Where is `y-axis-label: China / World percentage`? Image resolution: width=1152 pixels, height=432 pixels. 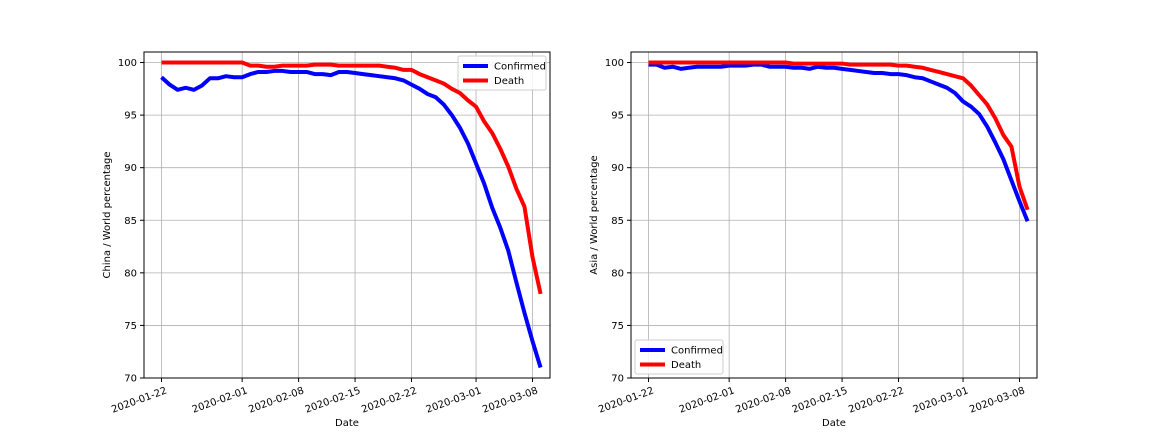
y-axis-label: China / World percentage is located at coordinates (107, 214).